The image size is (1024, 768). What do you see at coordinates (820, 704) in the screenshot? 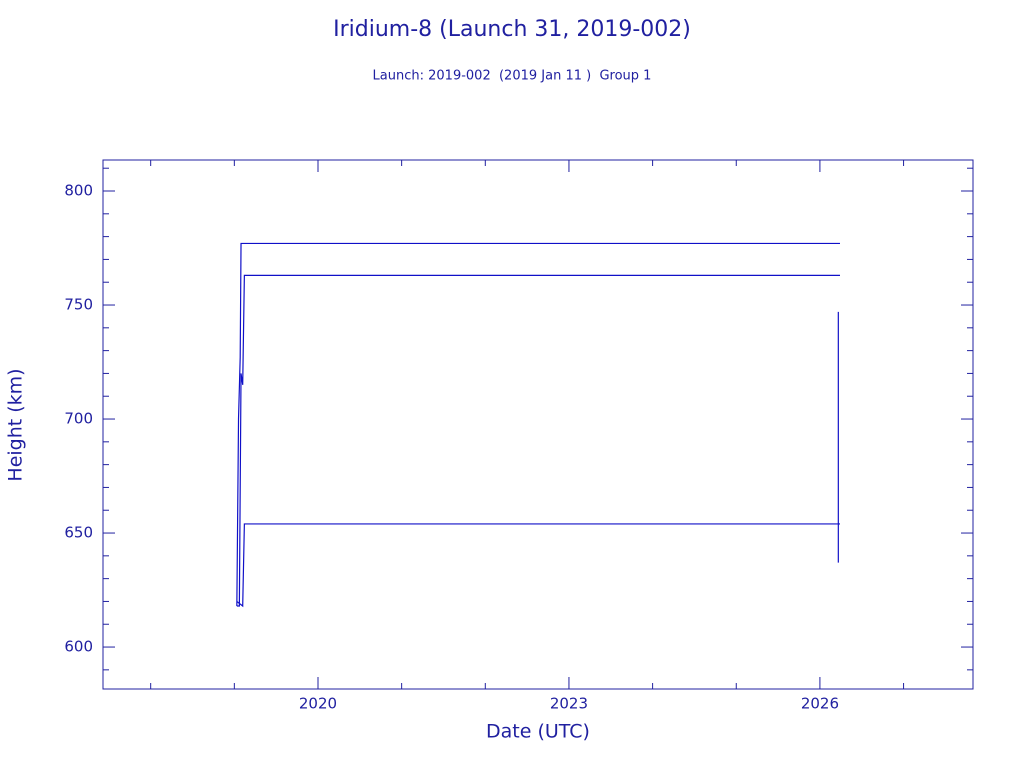
I see `x-tick-label: 2026` at bounding box center [820, 704].